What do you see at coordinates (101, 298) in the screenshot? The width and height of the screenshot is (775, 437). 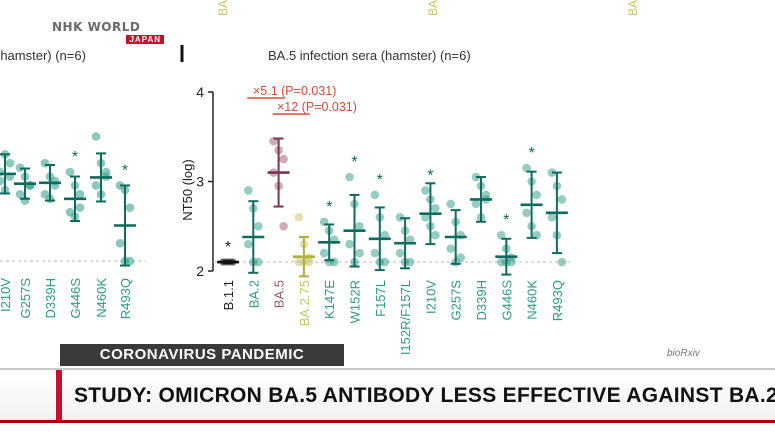 I see `left-tick-label-N460K: N460K` at bounding box center [101, 298].